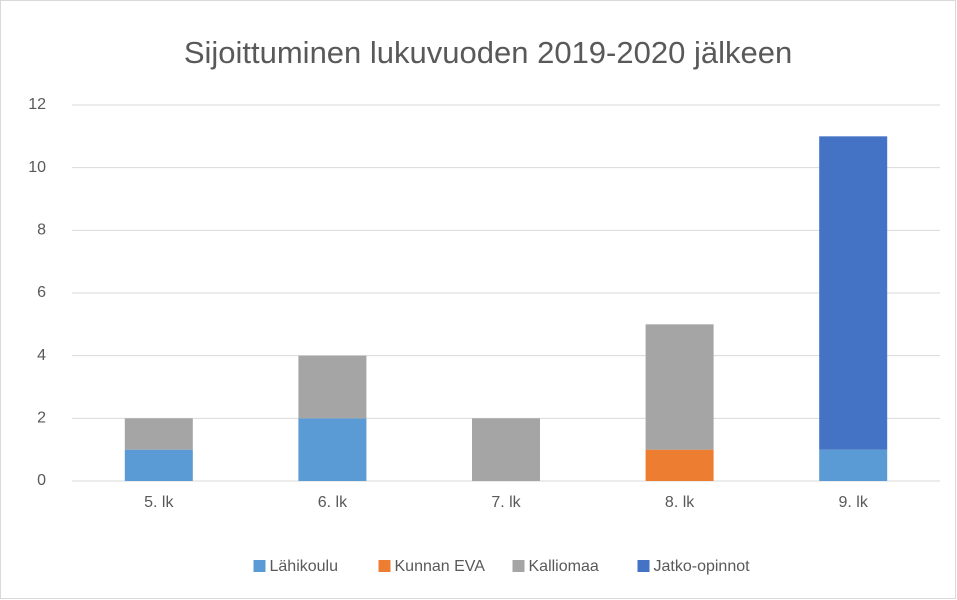 The image size is (957, 600). Describe the element at coordinates (854, 502) in the screenshot. I see `x-tick-label: 9. lk` at that location.